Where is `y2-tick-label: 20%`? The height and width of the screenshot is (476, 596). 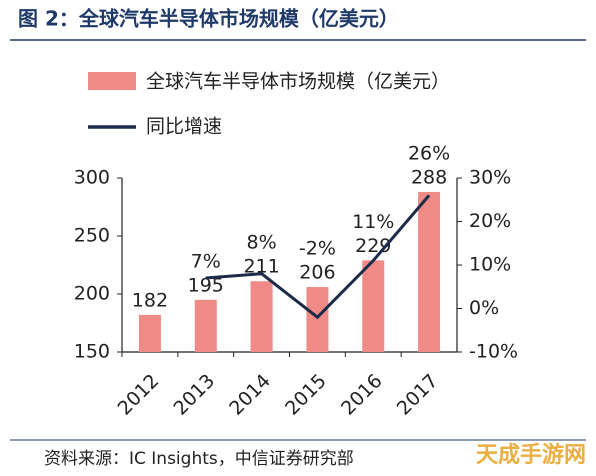 y2-tick-label: 20% is located at coordinates (490, 221).